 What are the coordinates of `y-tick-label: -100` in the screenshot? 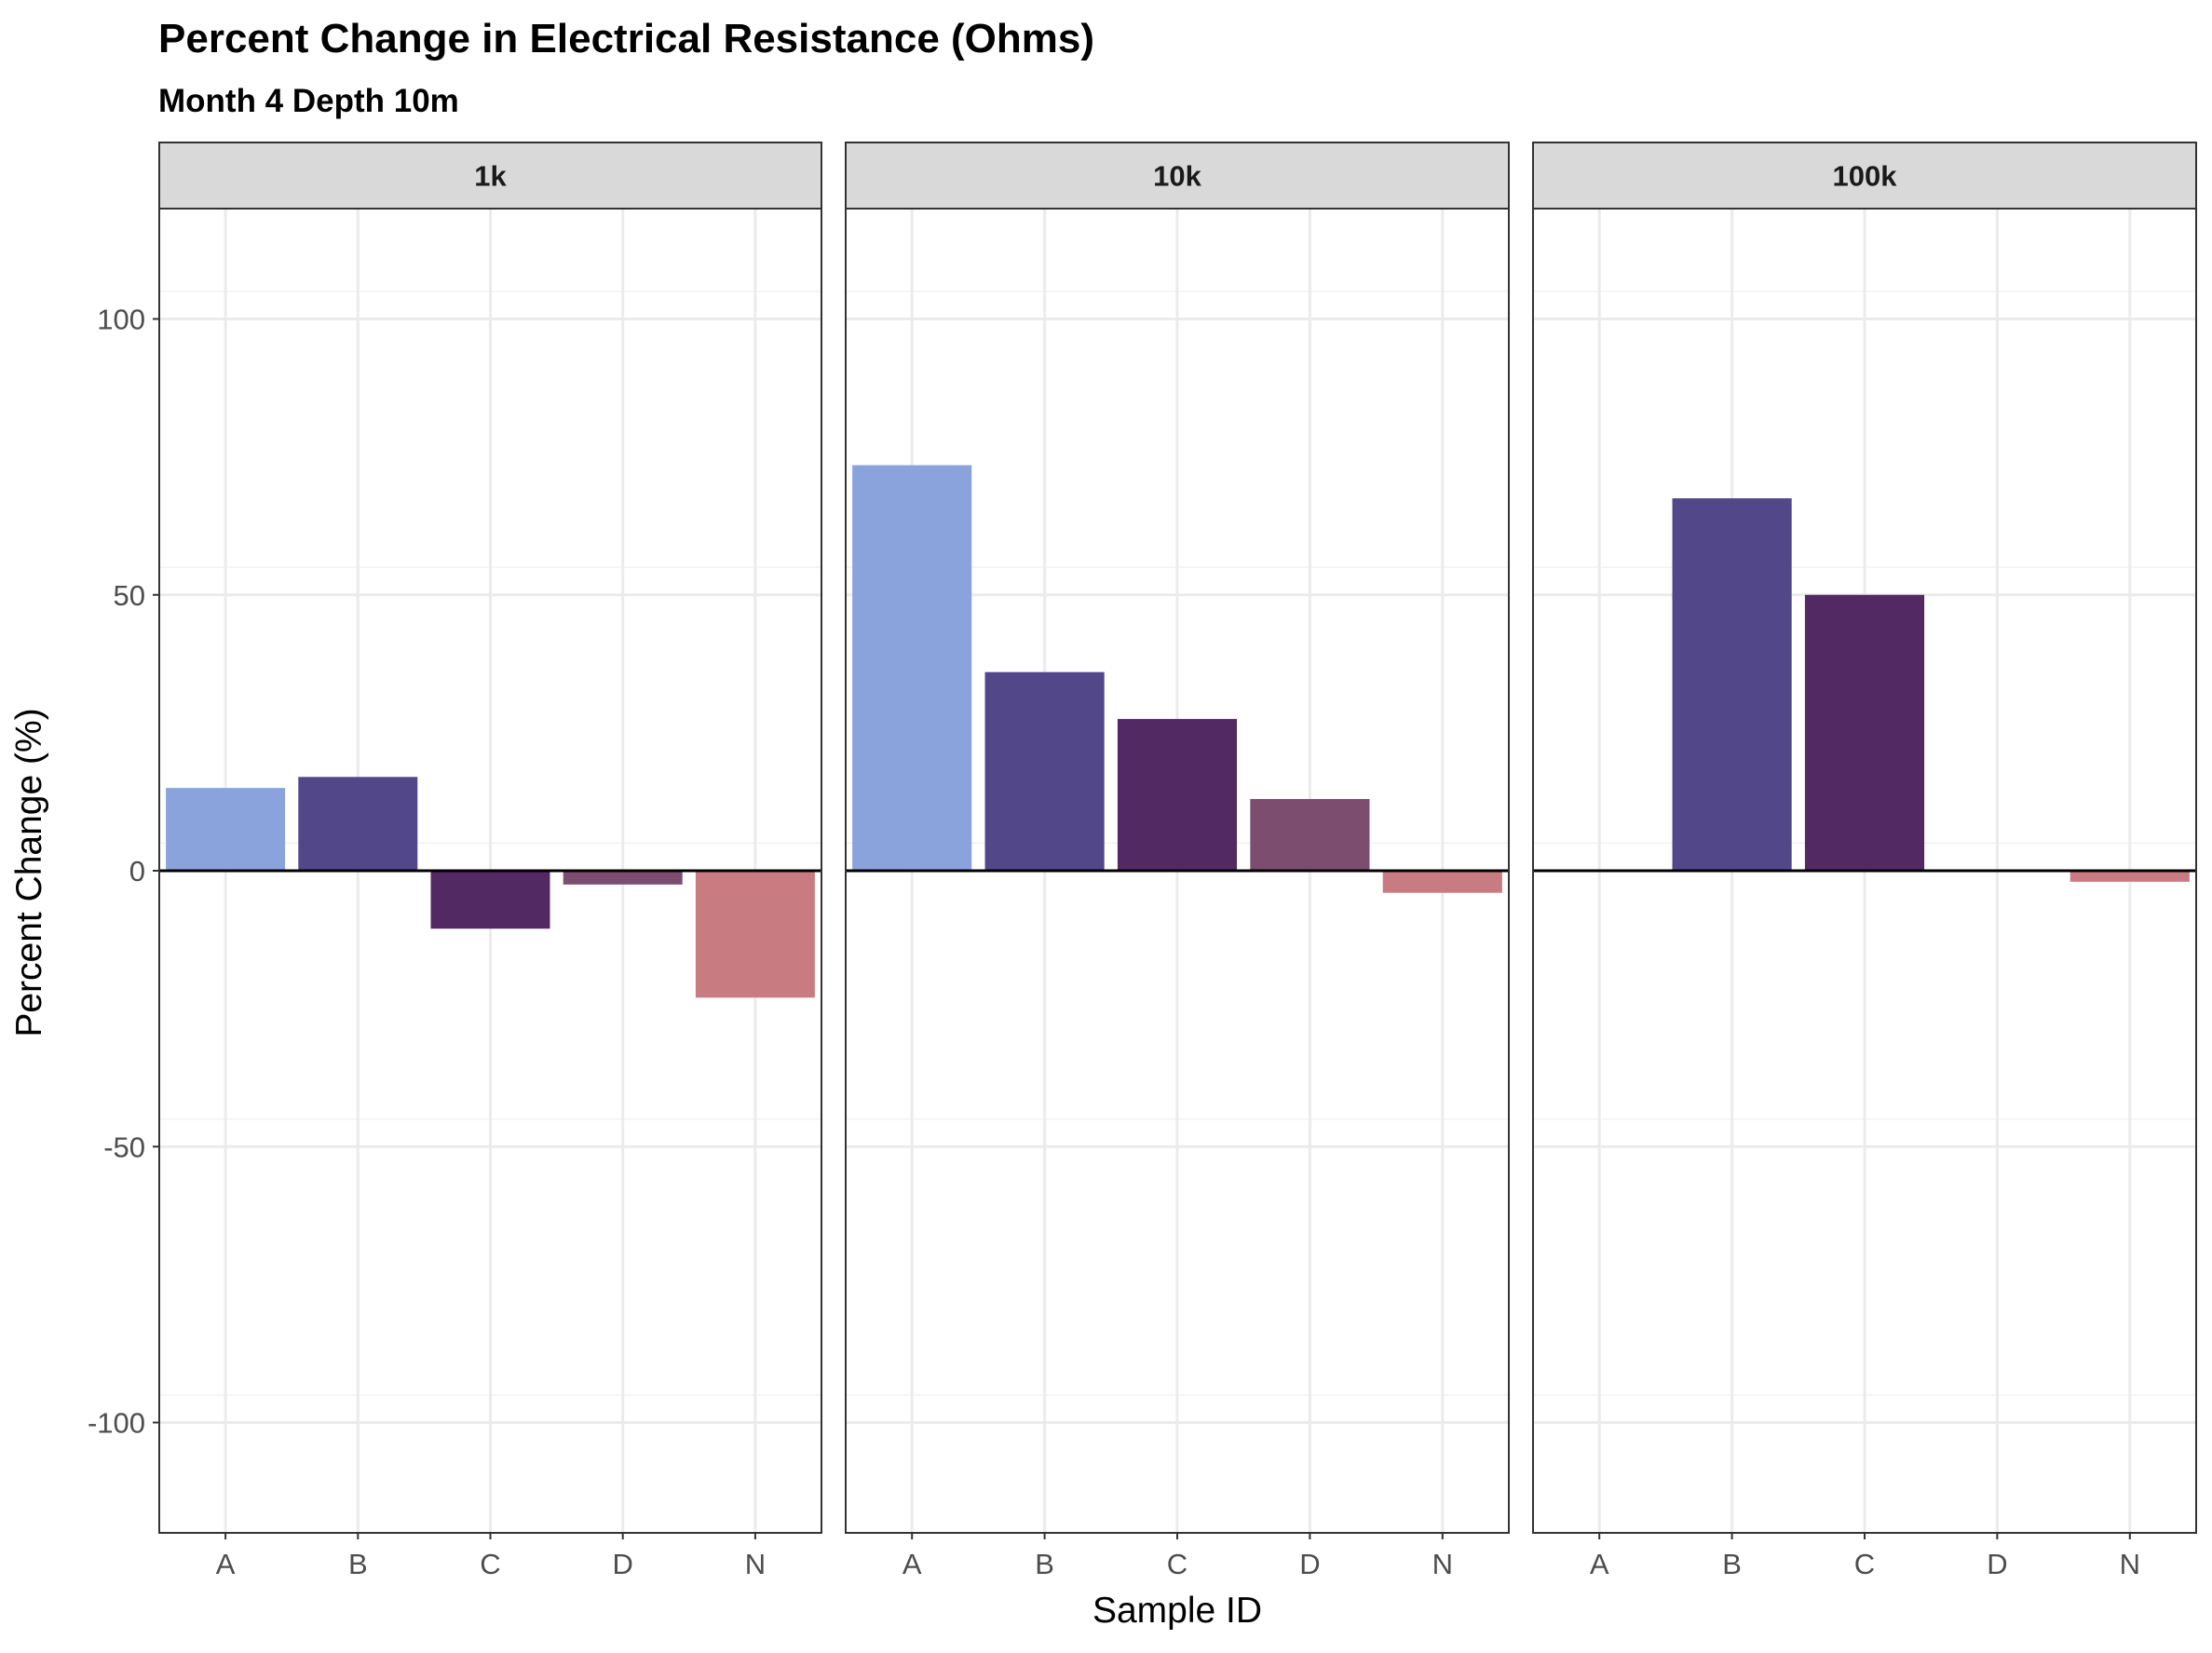 It's located at (117, 1424).